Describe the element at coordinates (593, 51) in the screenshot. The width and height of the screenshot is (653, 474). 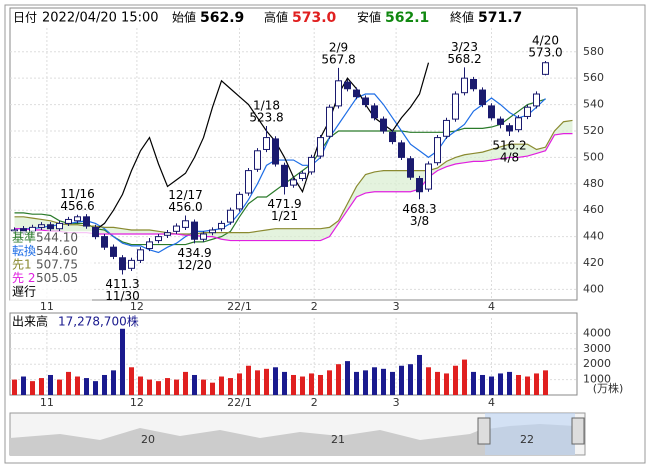
I see `y-tick-label: 580` at that location.